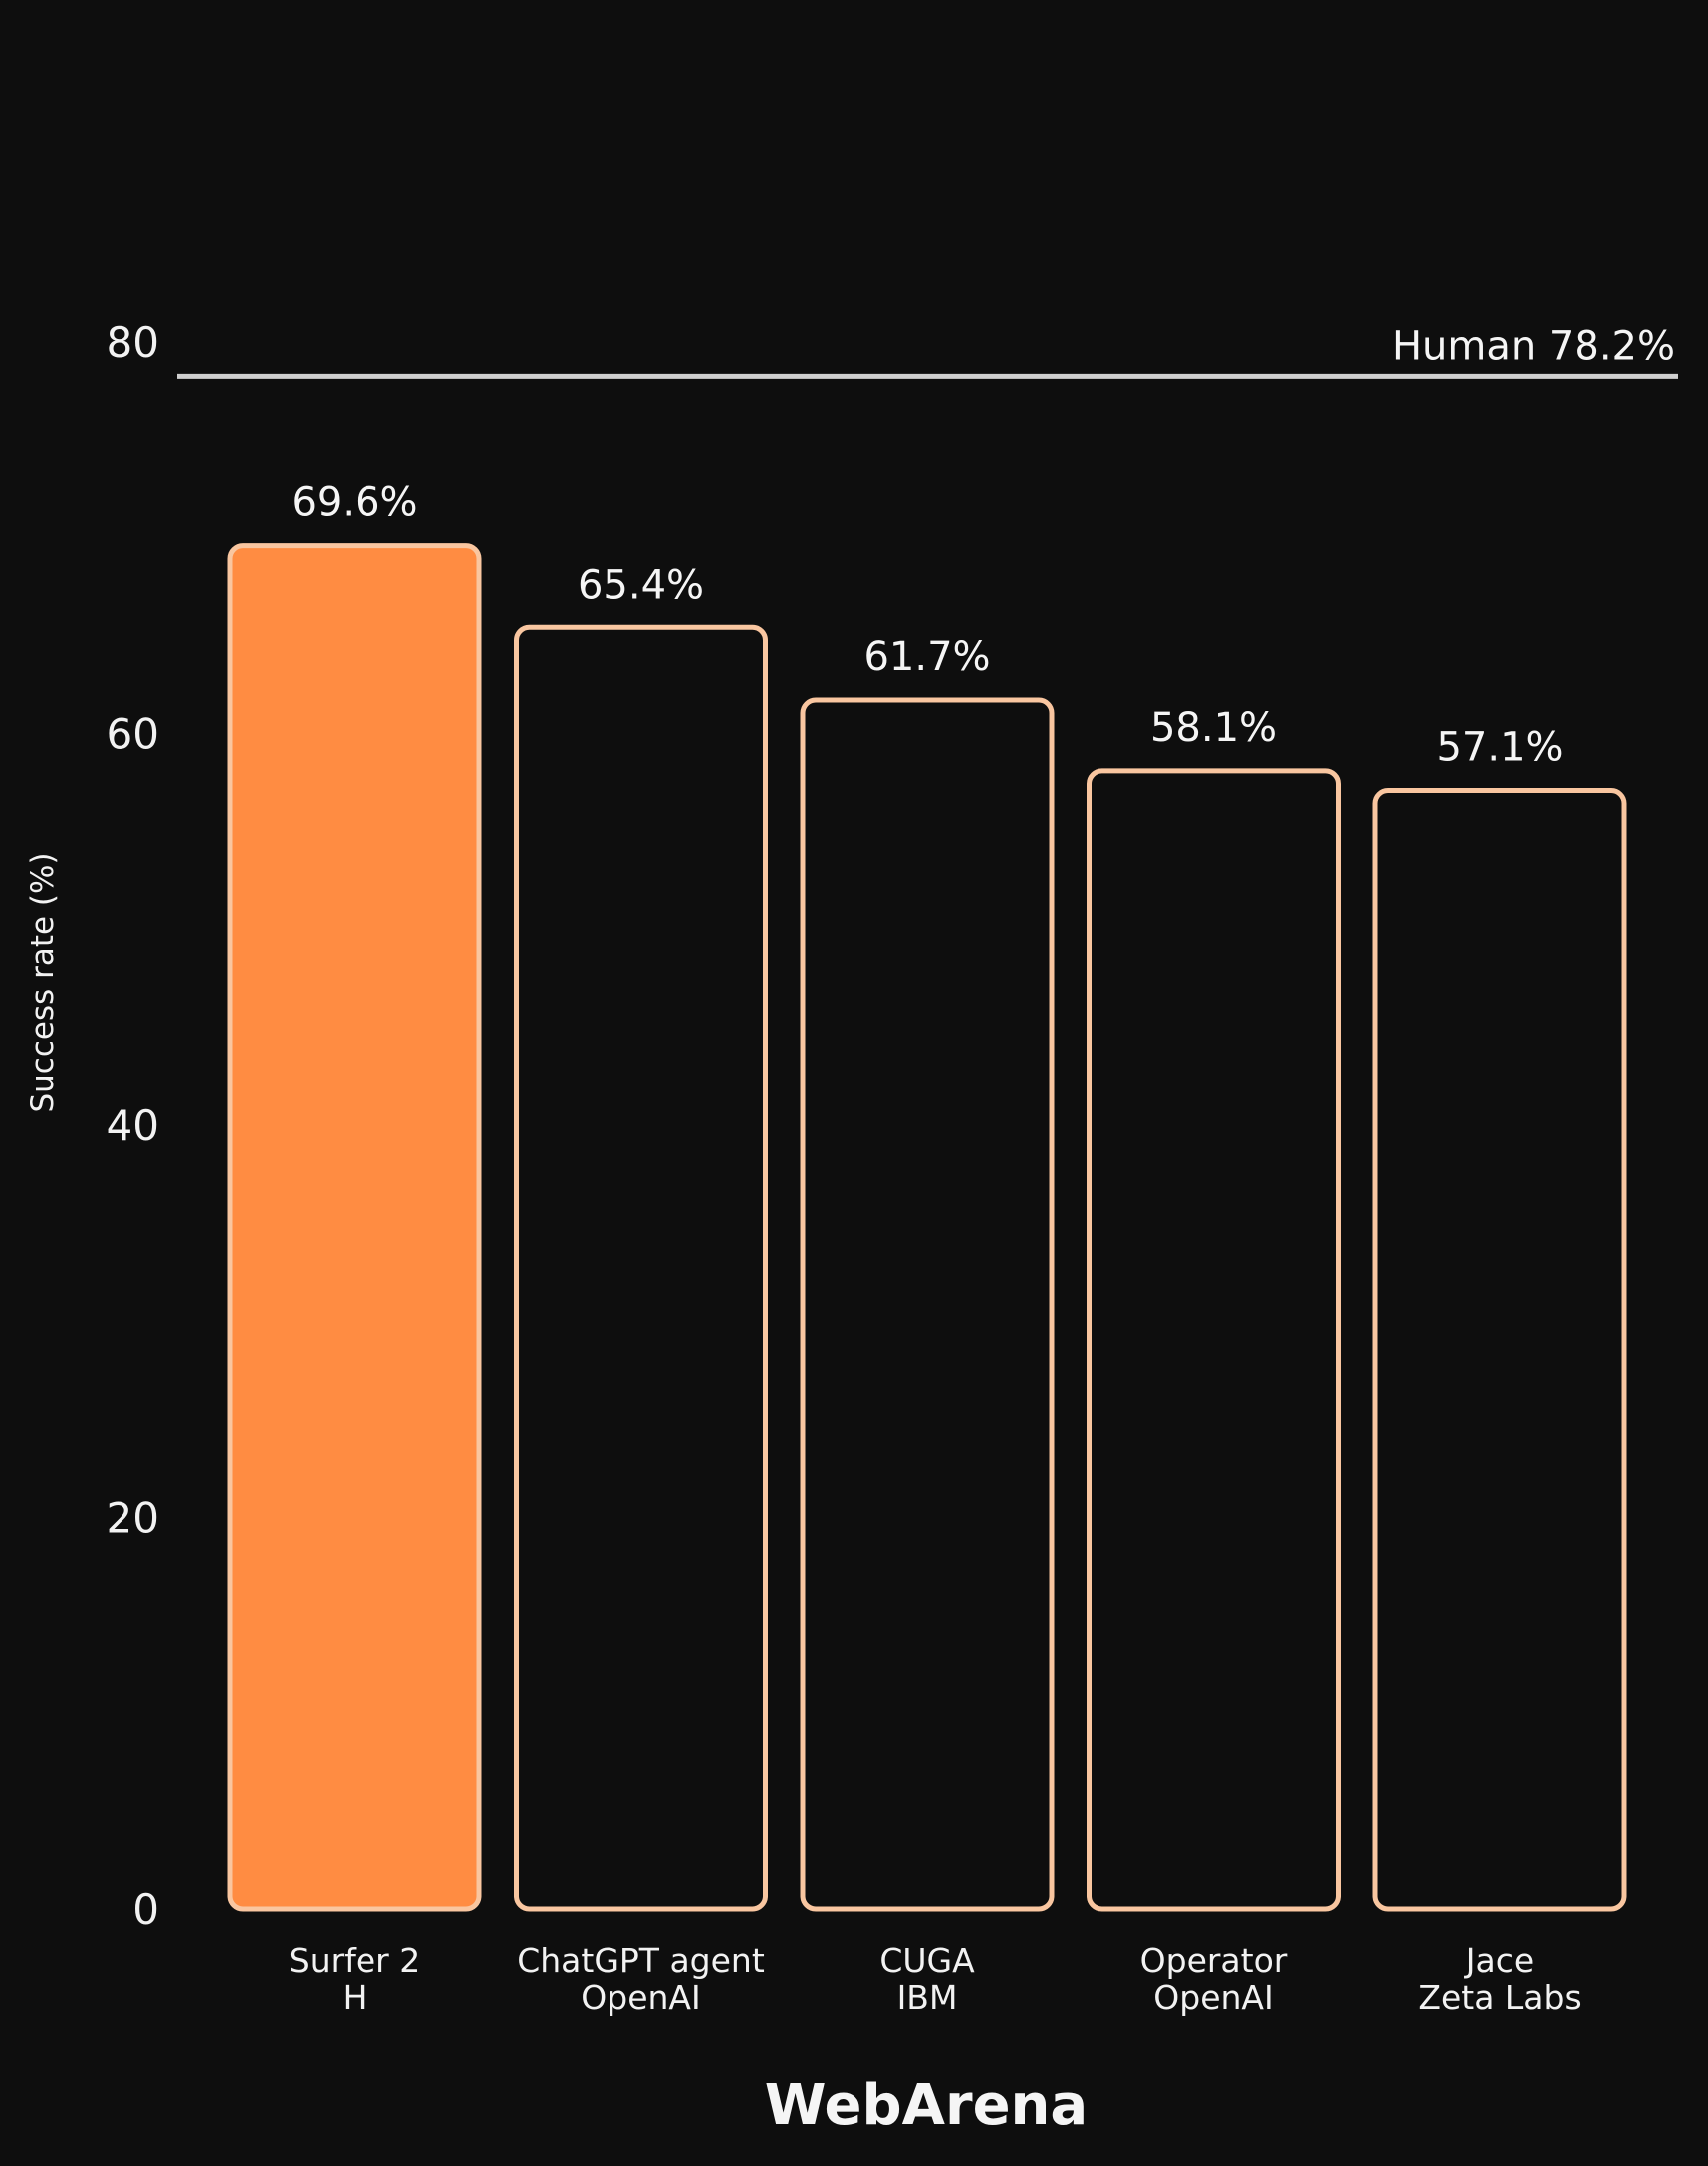 This screenshot has width=1708, height=2166. I want to click on y-axis-ticks: 0 20 40 60 80, so click(133, 1126).